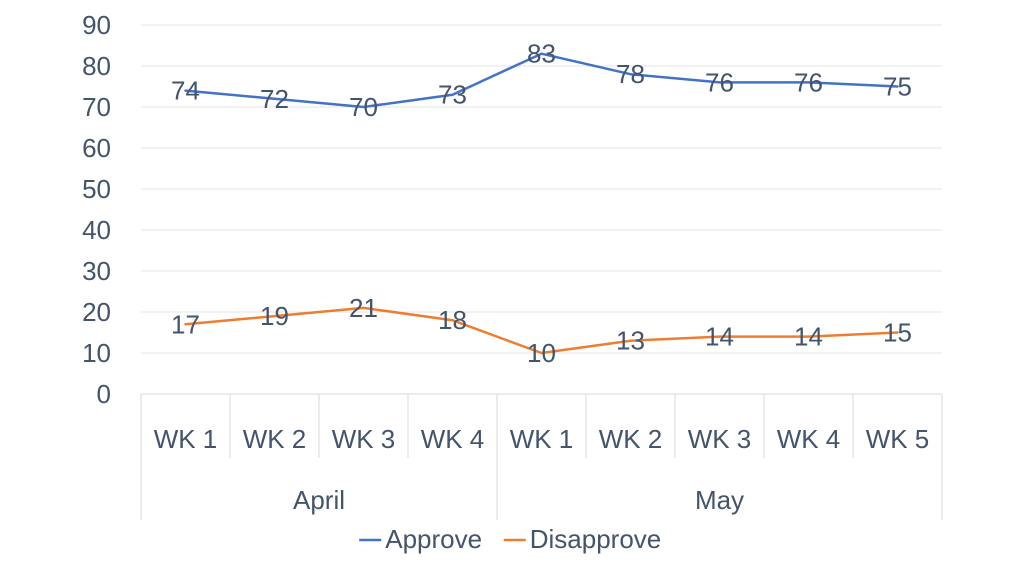 Image resolution: width=1024 pixels, height=576 pixels. Describe the element at coordinates (541, 330) in the screenshot. I see `series-line-disapprove` at that location.